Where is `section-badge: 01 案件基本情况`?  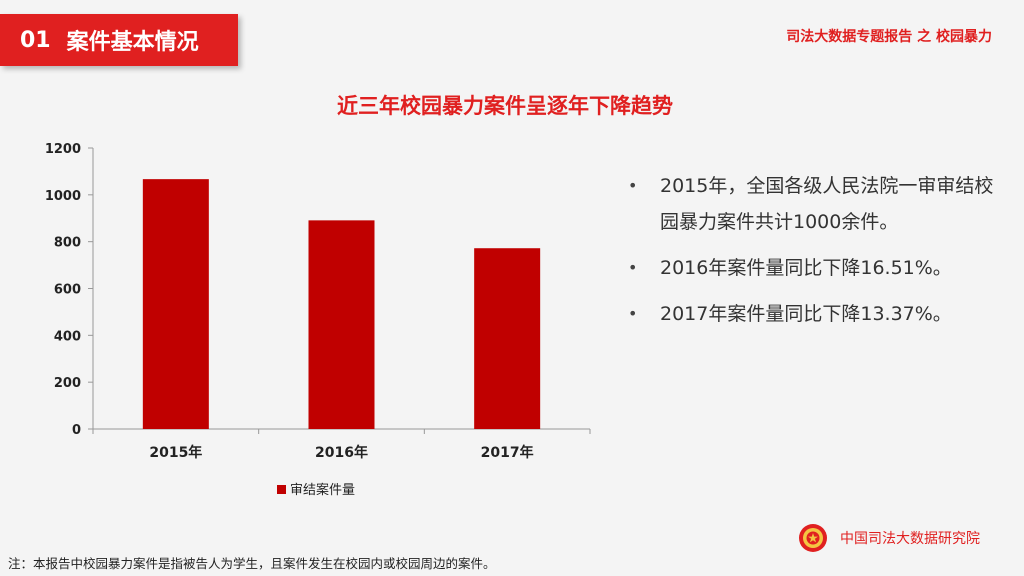
section-badge: 01 案件基本情况 is located at coordinates (119, 40).